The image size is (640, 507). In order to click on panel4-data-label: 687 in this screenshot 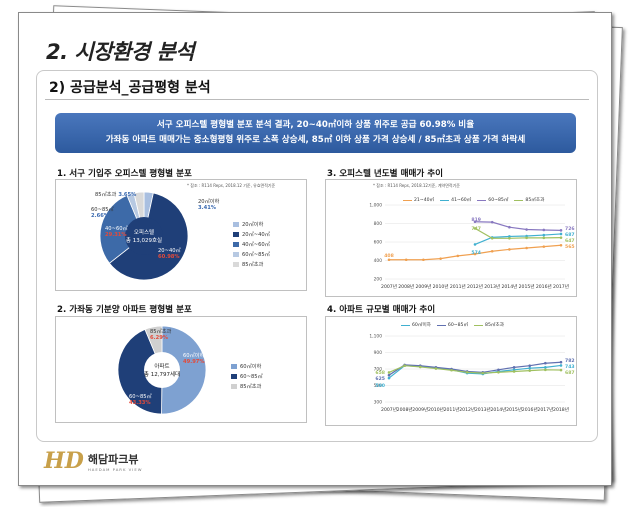, I will do `click(570, 373)`.